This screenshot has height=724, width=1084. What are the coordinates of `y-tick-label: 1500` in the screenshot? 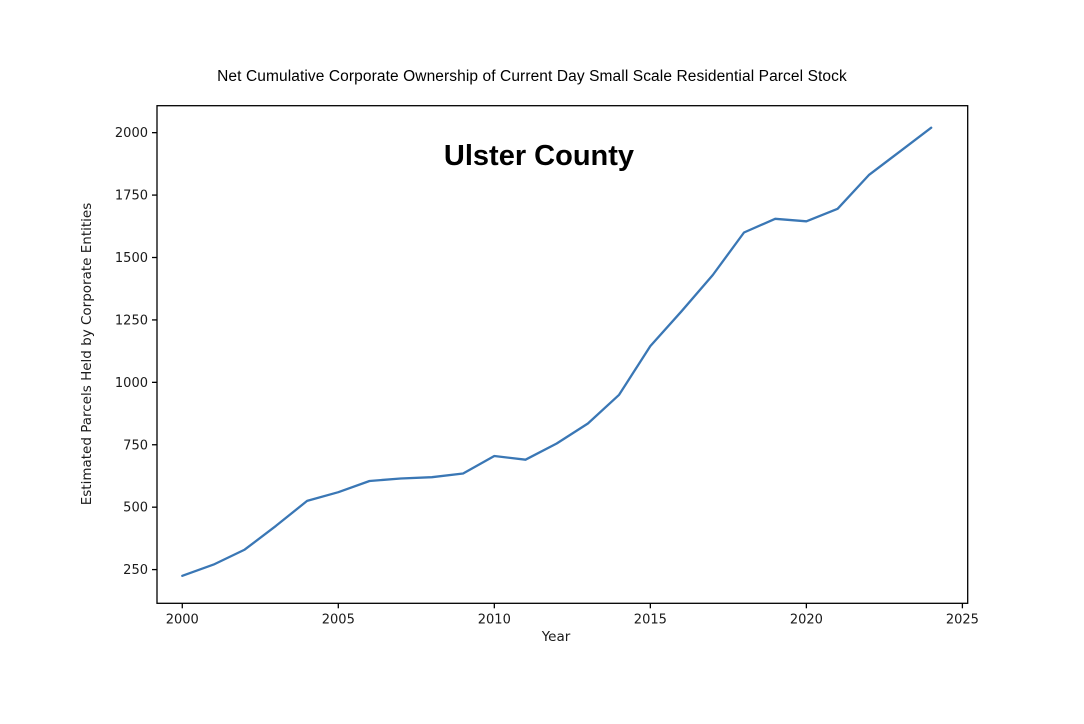 It's located at (131, 258).